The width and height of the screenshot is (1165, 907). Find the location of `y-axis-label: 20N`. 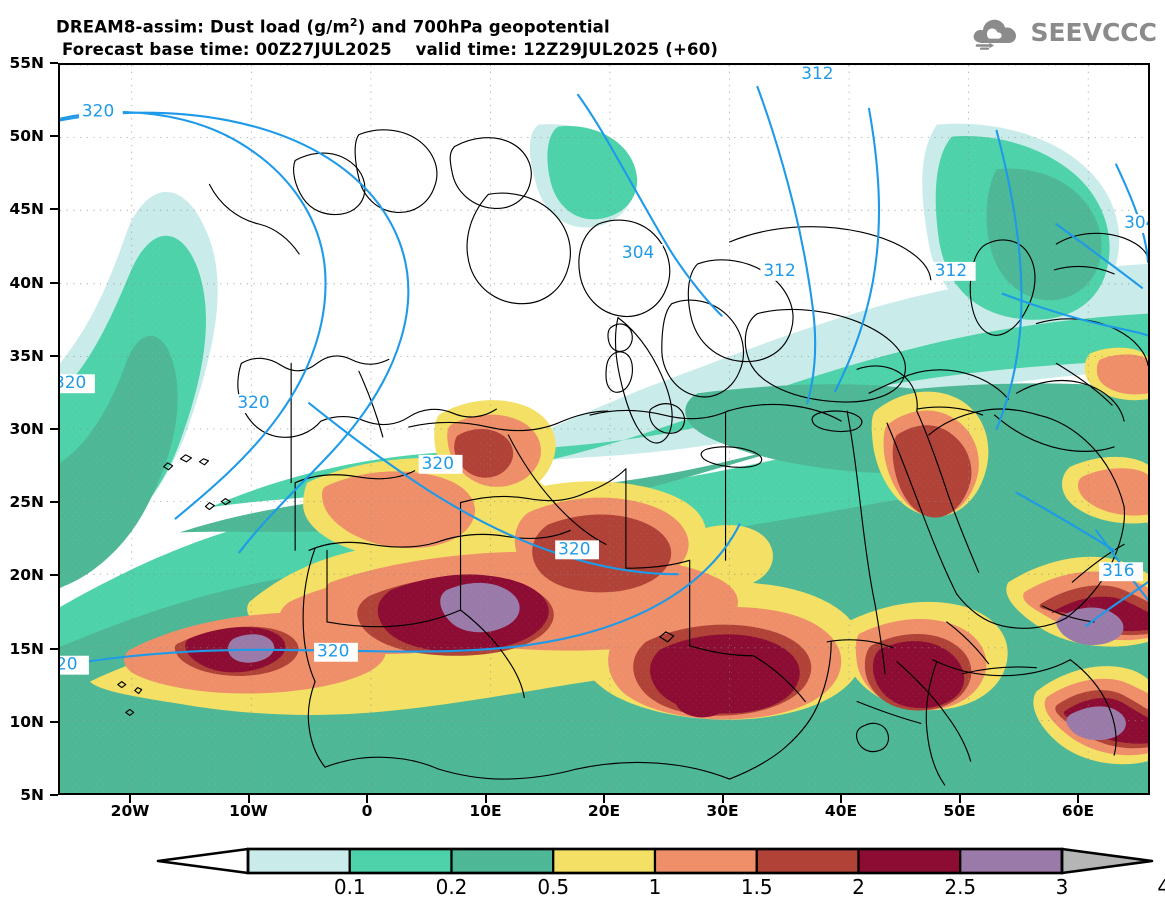

y-axis-label: 20N is located at coordinates (26, 575).